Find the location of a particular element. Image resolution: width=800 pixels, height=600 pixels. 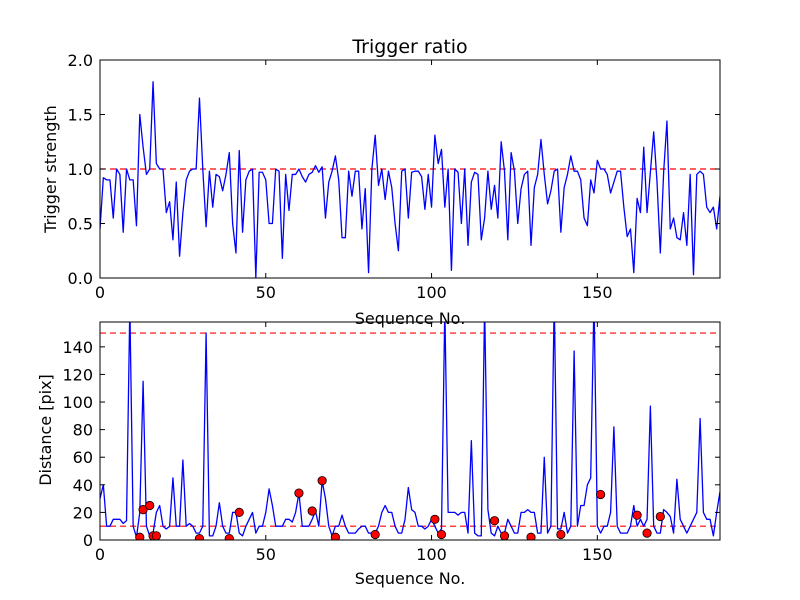

y-tick-label: 140 is located at coordinates (77, 347).